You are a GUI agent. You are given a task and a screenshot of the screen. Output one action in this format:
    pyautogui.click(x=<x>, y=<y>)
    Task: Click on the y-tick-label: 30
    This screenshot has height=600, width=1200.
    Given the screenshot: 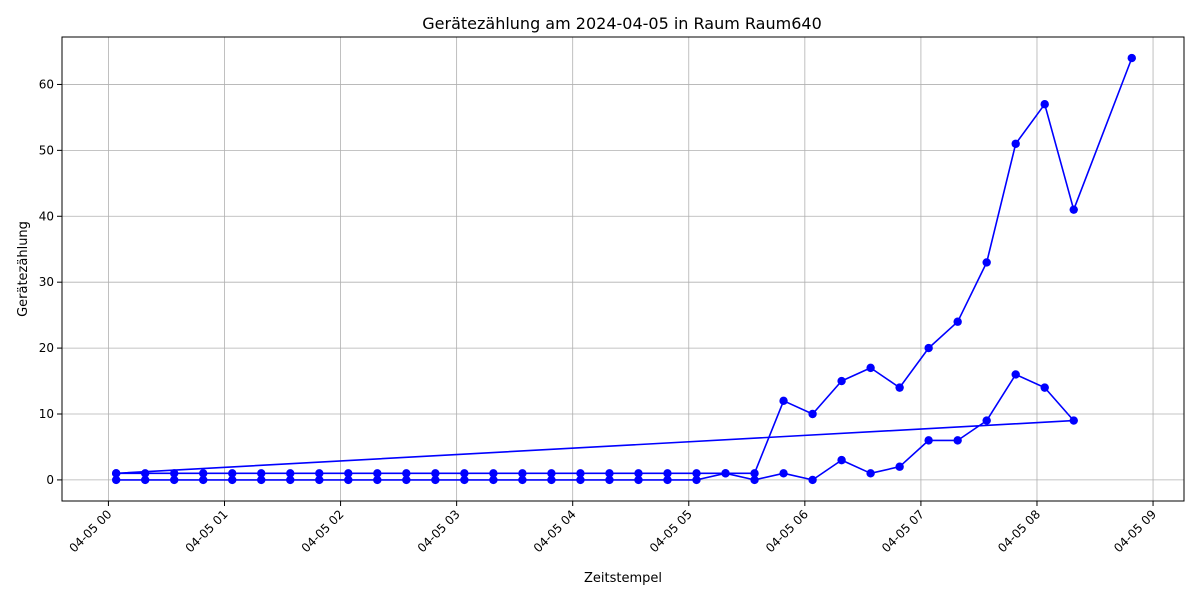 What is the action you would take?
    pyautogui.click(x=46, y=282)
    